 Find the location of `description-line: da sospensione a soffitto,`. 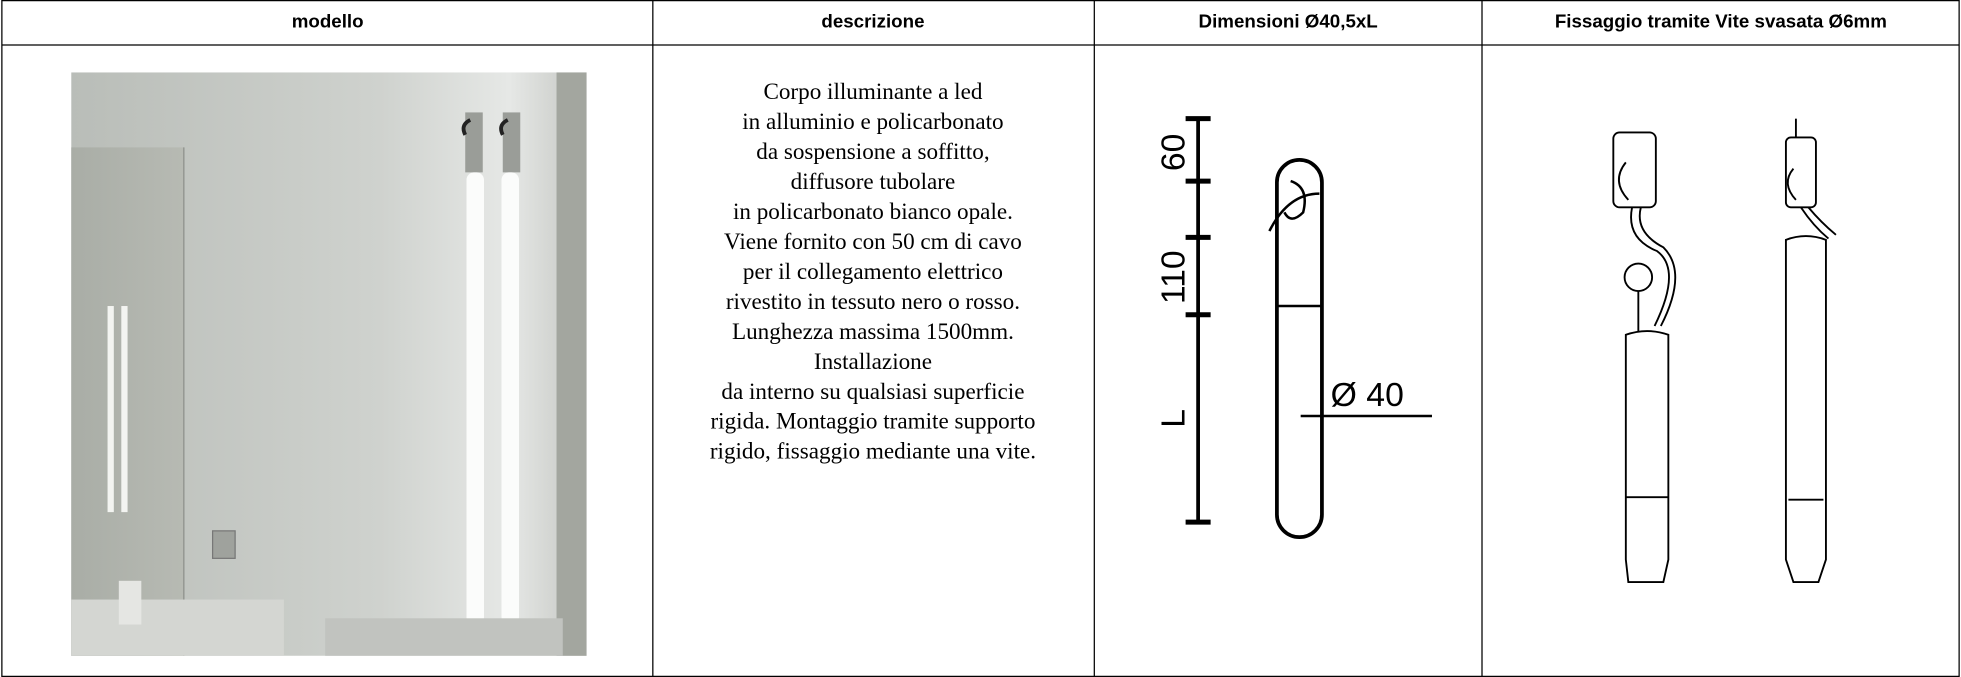

description-line: da sospensione a soffitto, is located at coordinates (872, 152).